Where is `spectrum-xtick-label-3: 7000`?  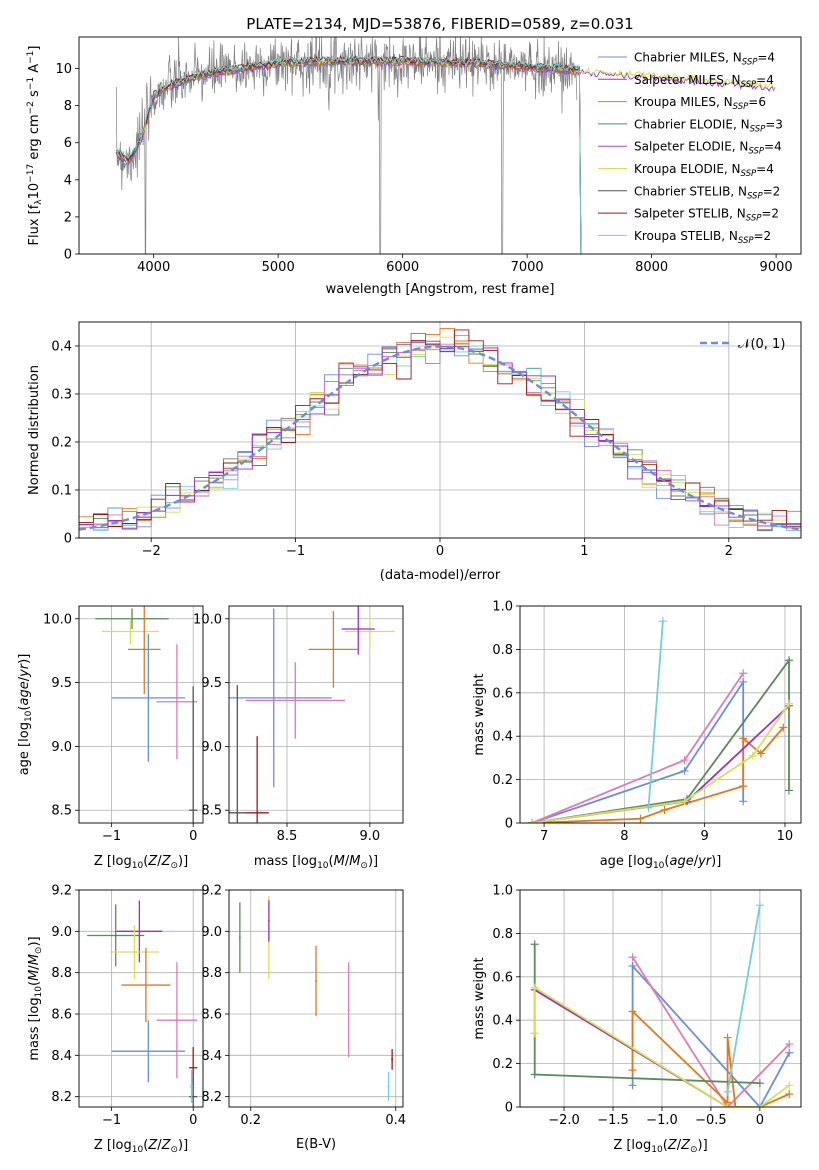
spectrum-xtick-label-3: 7000 is located at coordinates (527, 267).